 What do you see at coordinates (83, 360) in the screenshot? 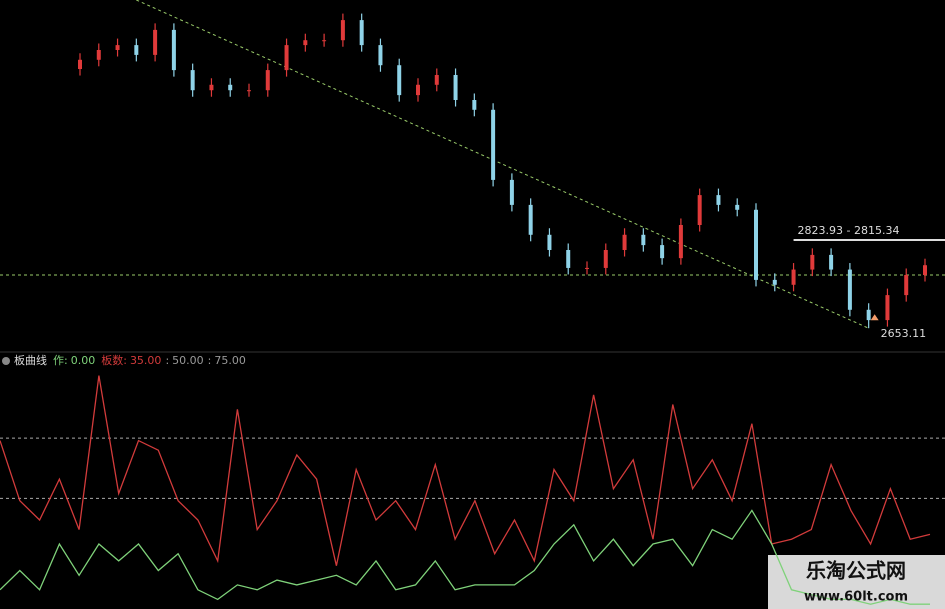
I see `legend-value: 0.00` at bounding box center [83, 360].